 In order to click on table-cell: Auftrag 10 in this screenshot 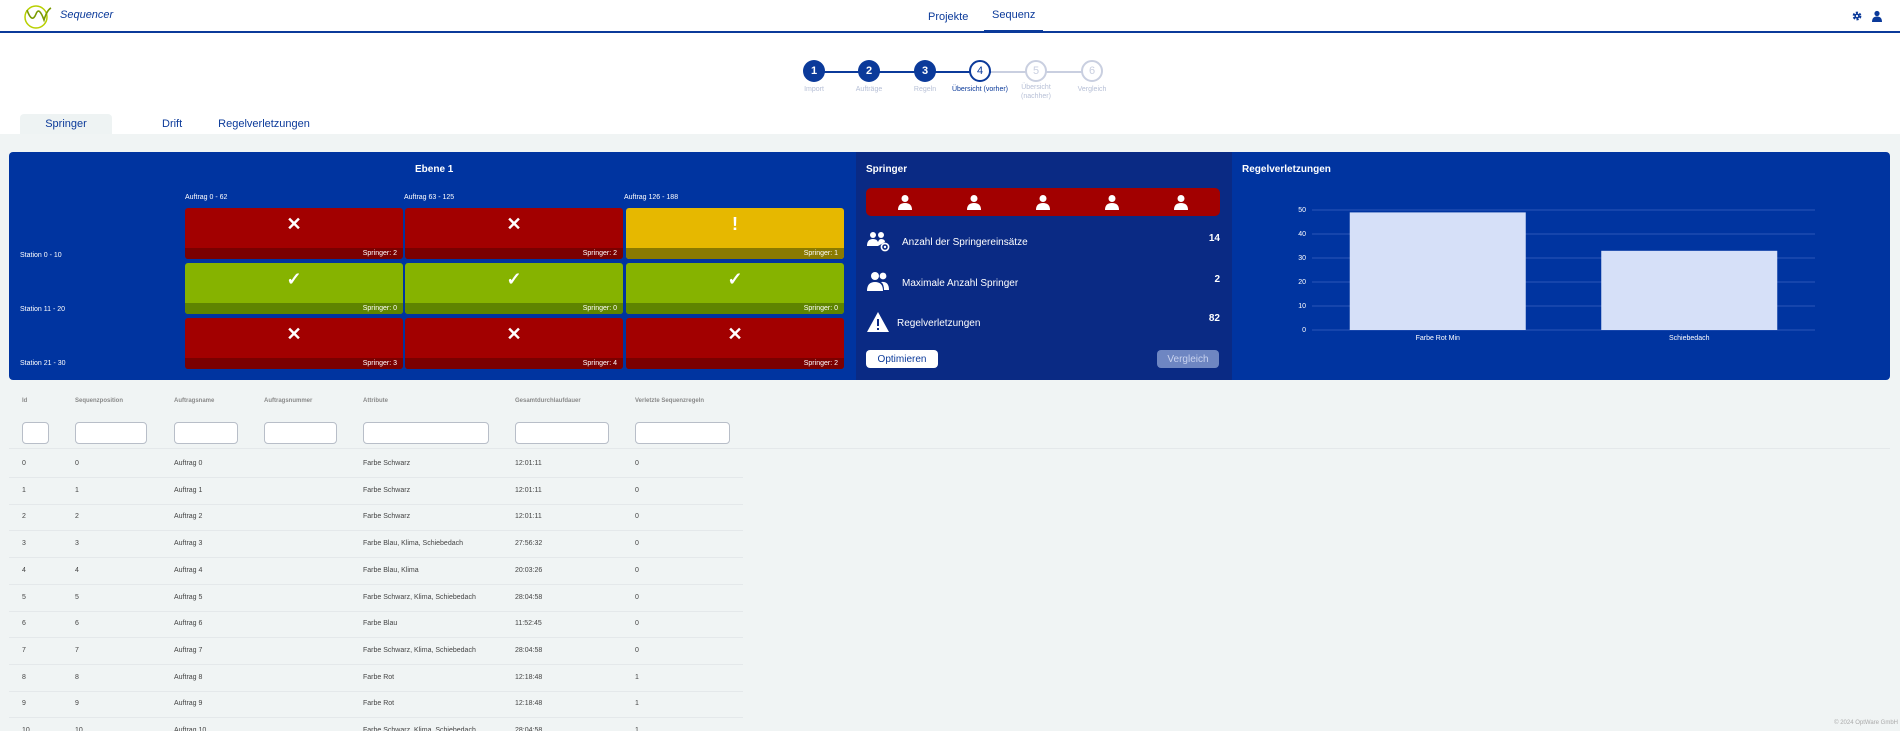, I will do `click(190, 729)`.